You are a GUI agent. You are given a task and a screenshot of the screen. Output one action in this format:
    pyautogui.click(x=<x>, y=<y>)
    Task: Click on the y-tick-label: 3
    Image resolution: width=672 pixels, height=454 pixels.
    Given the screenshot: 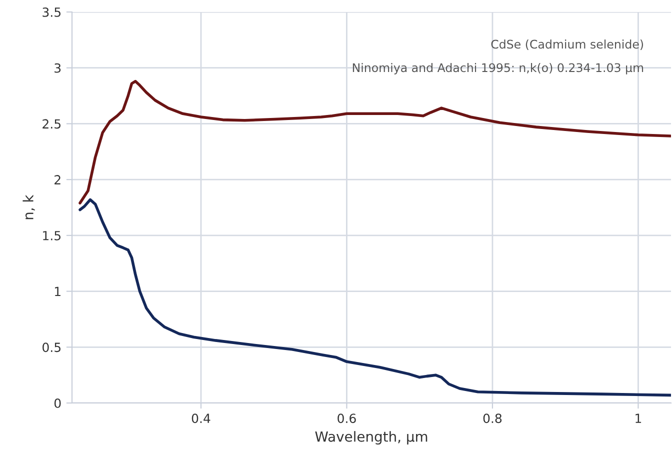 What is the action you would take?
    pyautogui.click(x=57, y=68)
    